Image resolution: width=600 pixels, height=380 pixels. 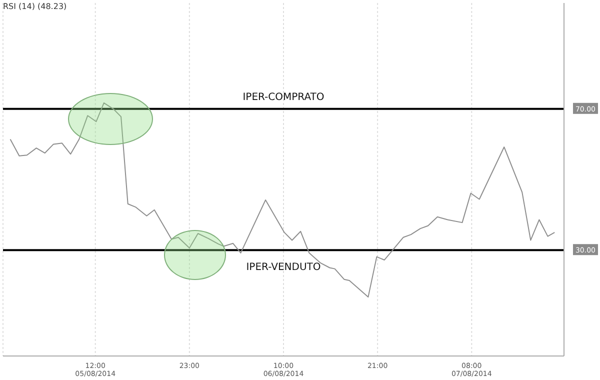 What do you see at coordinates (35, 6) in the screenshot?
I see `chart-title: RSI (14) (48.23)` at bounding box center [35, 6].